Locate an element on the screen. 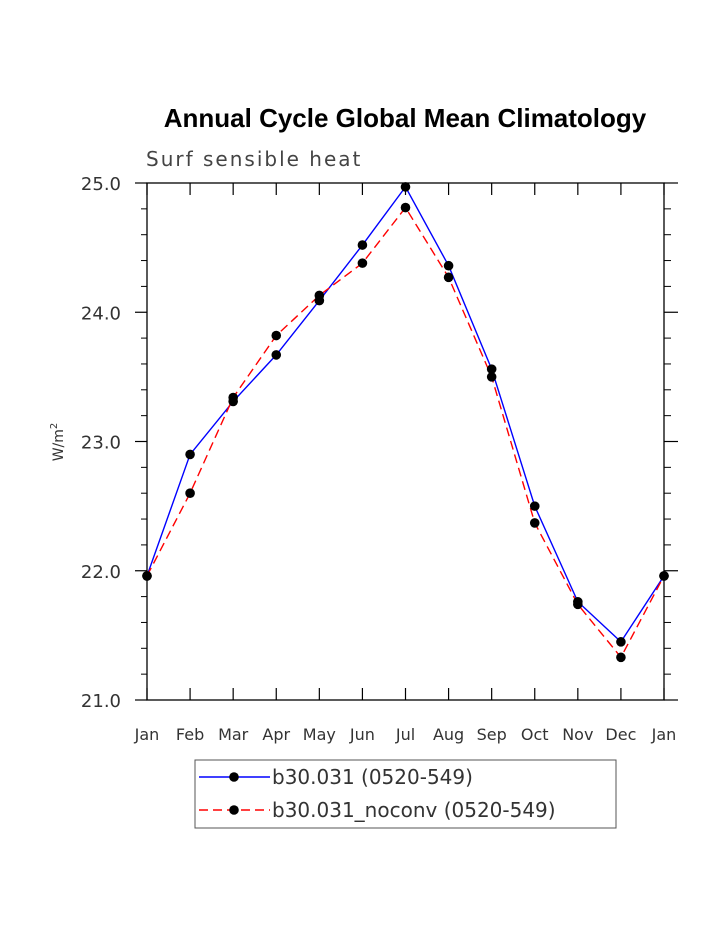 This screenshot has height=935, width=723. x-tick-label: Aug is located at coordinates (448, 734).